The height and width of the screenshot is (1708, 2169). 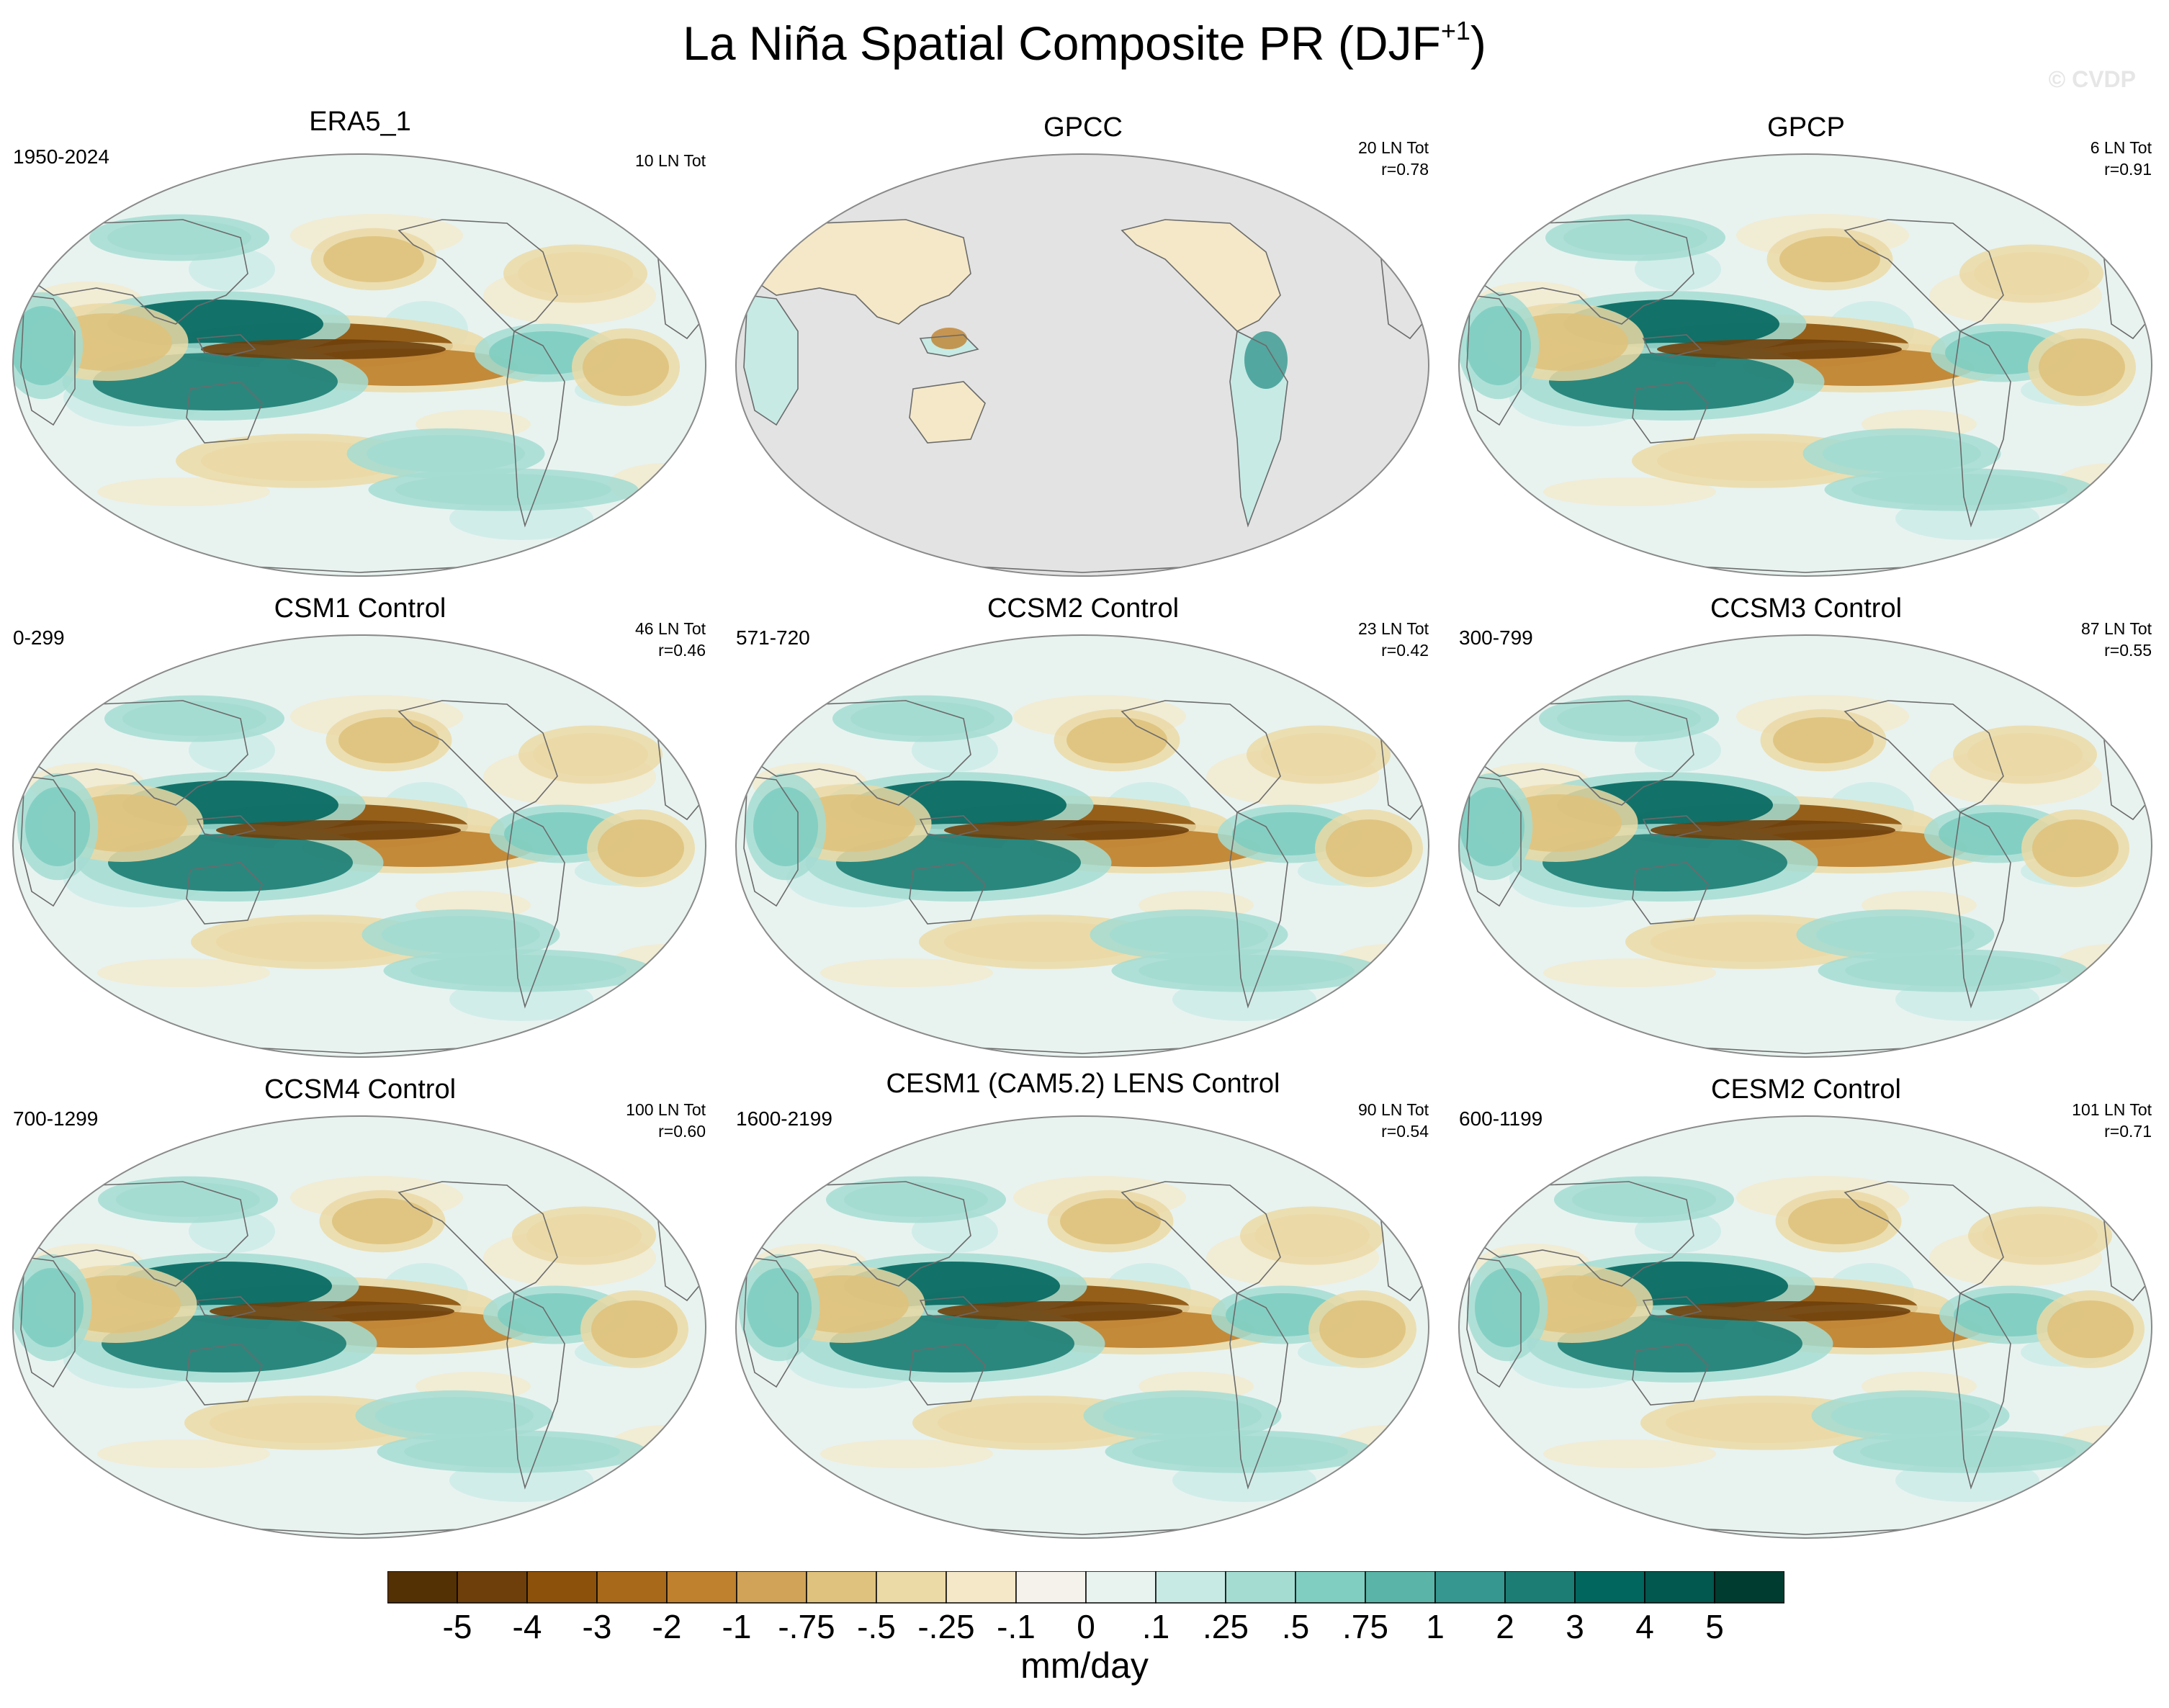 What do you see at coordinates (39, 637) in the screenshot?
I see `panel-years: 0-299` at bounding box center [39, 637].